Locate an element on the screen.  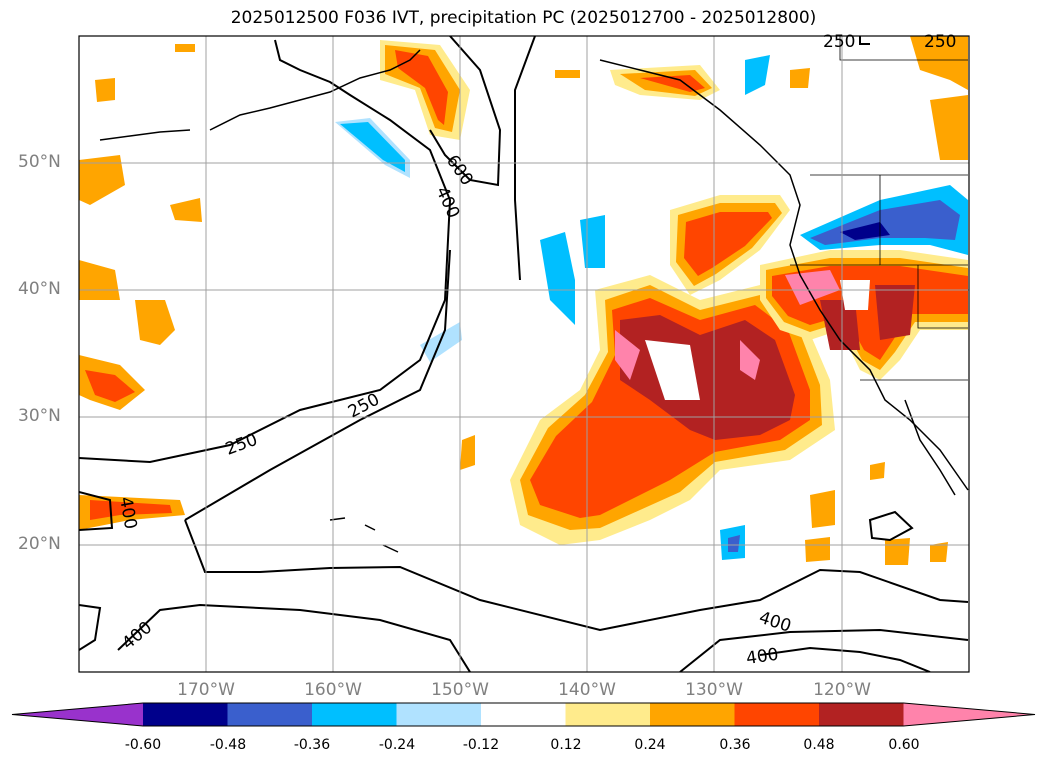
colorbar-tick: -0.24 is located at coordinates (397, 745).